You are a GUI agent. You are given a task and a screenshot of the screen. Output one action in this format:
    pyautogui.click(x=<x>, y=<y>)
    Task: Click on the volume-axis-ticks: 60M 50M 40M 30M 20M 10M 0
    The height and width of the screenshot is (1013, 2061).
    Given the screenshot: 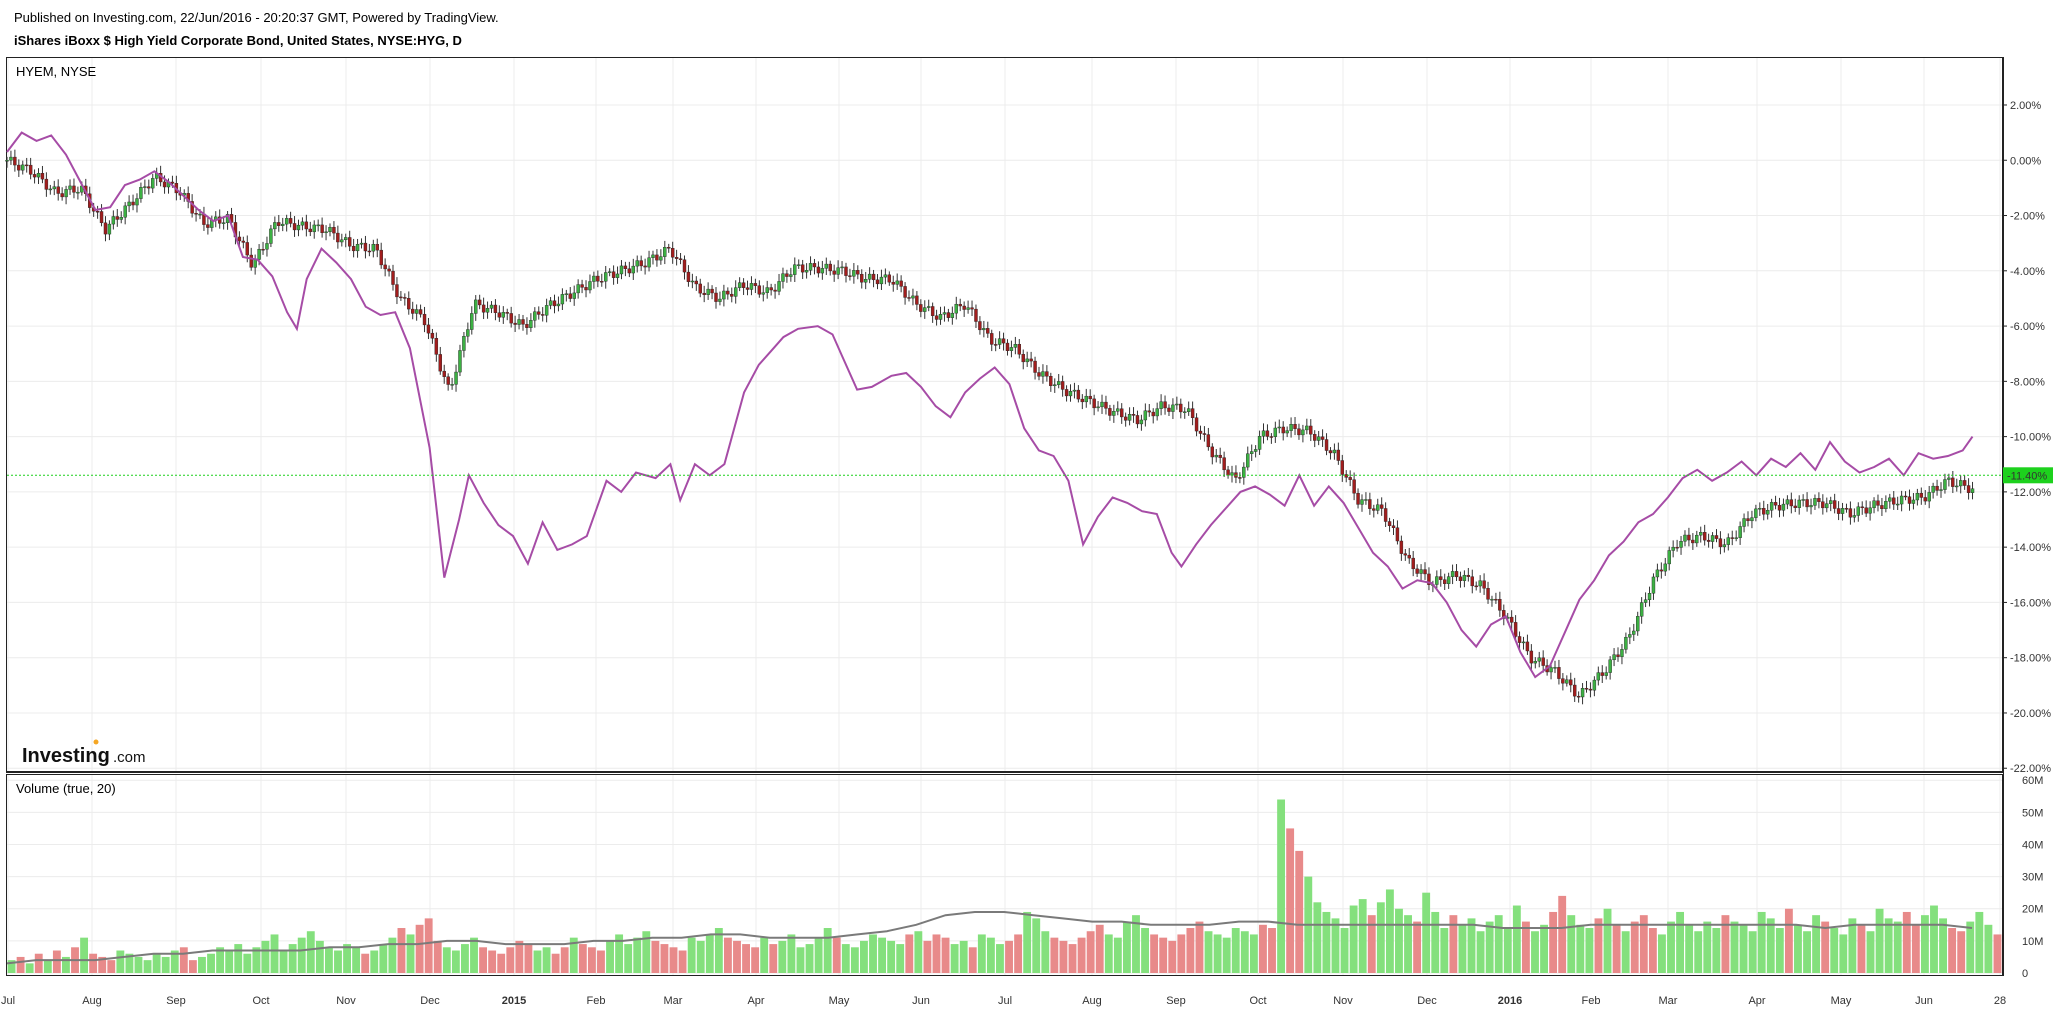 What is the action you would take?
    pyautogui.click(x=2032, y=877)
    